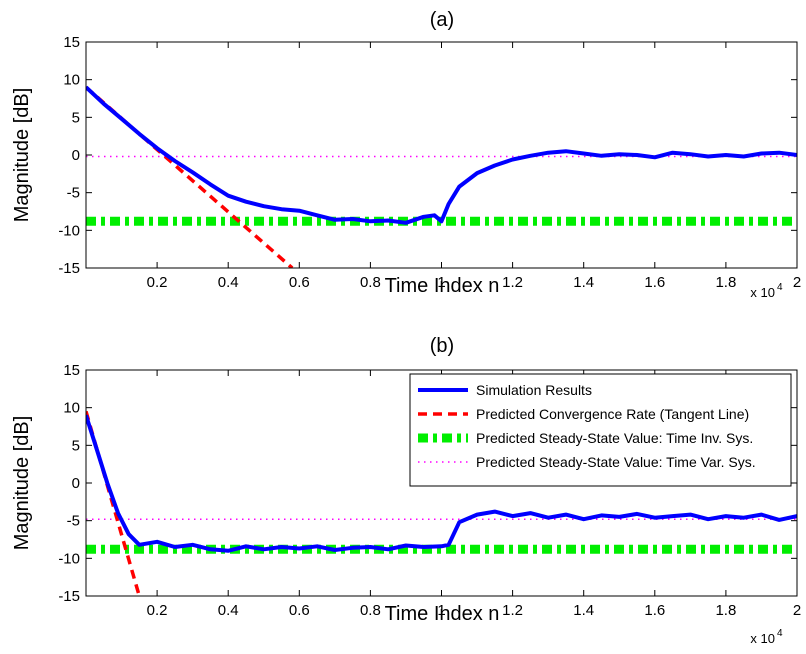 This screenshot has width=806, height=654. I want to click on panel-a-xlabel: Time Index n, so click(442, 286).